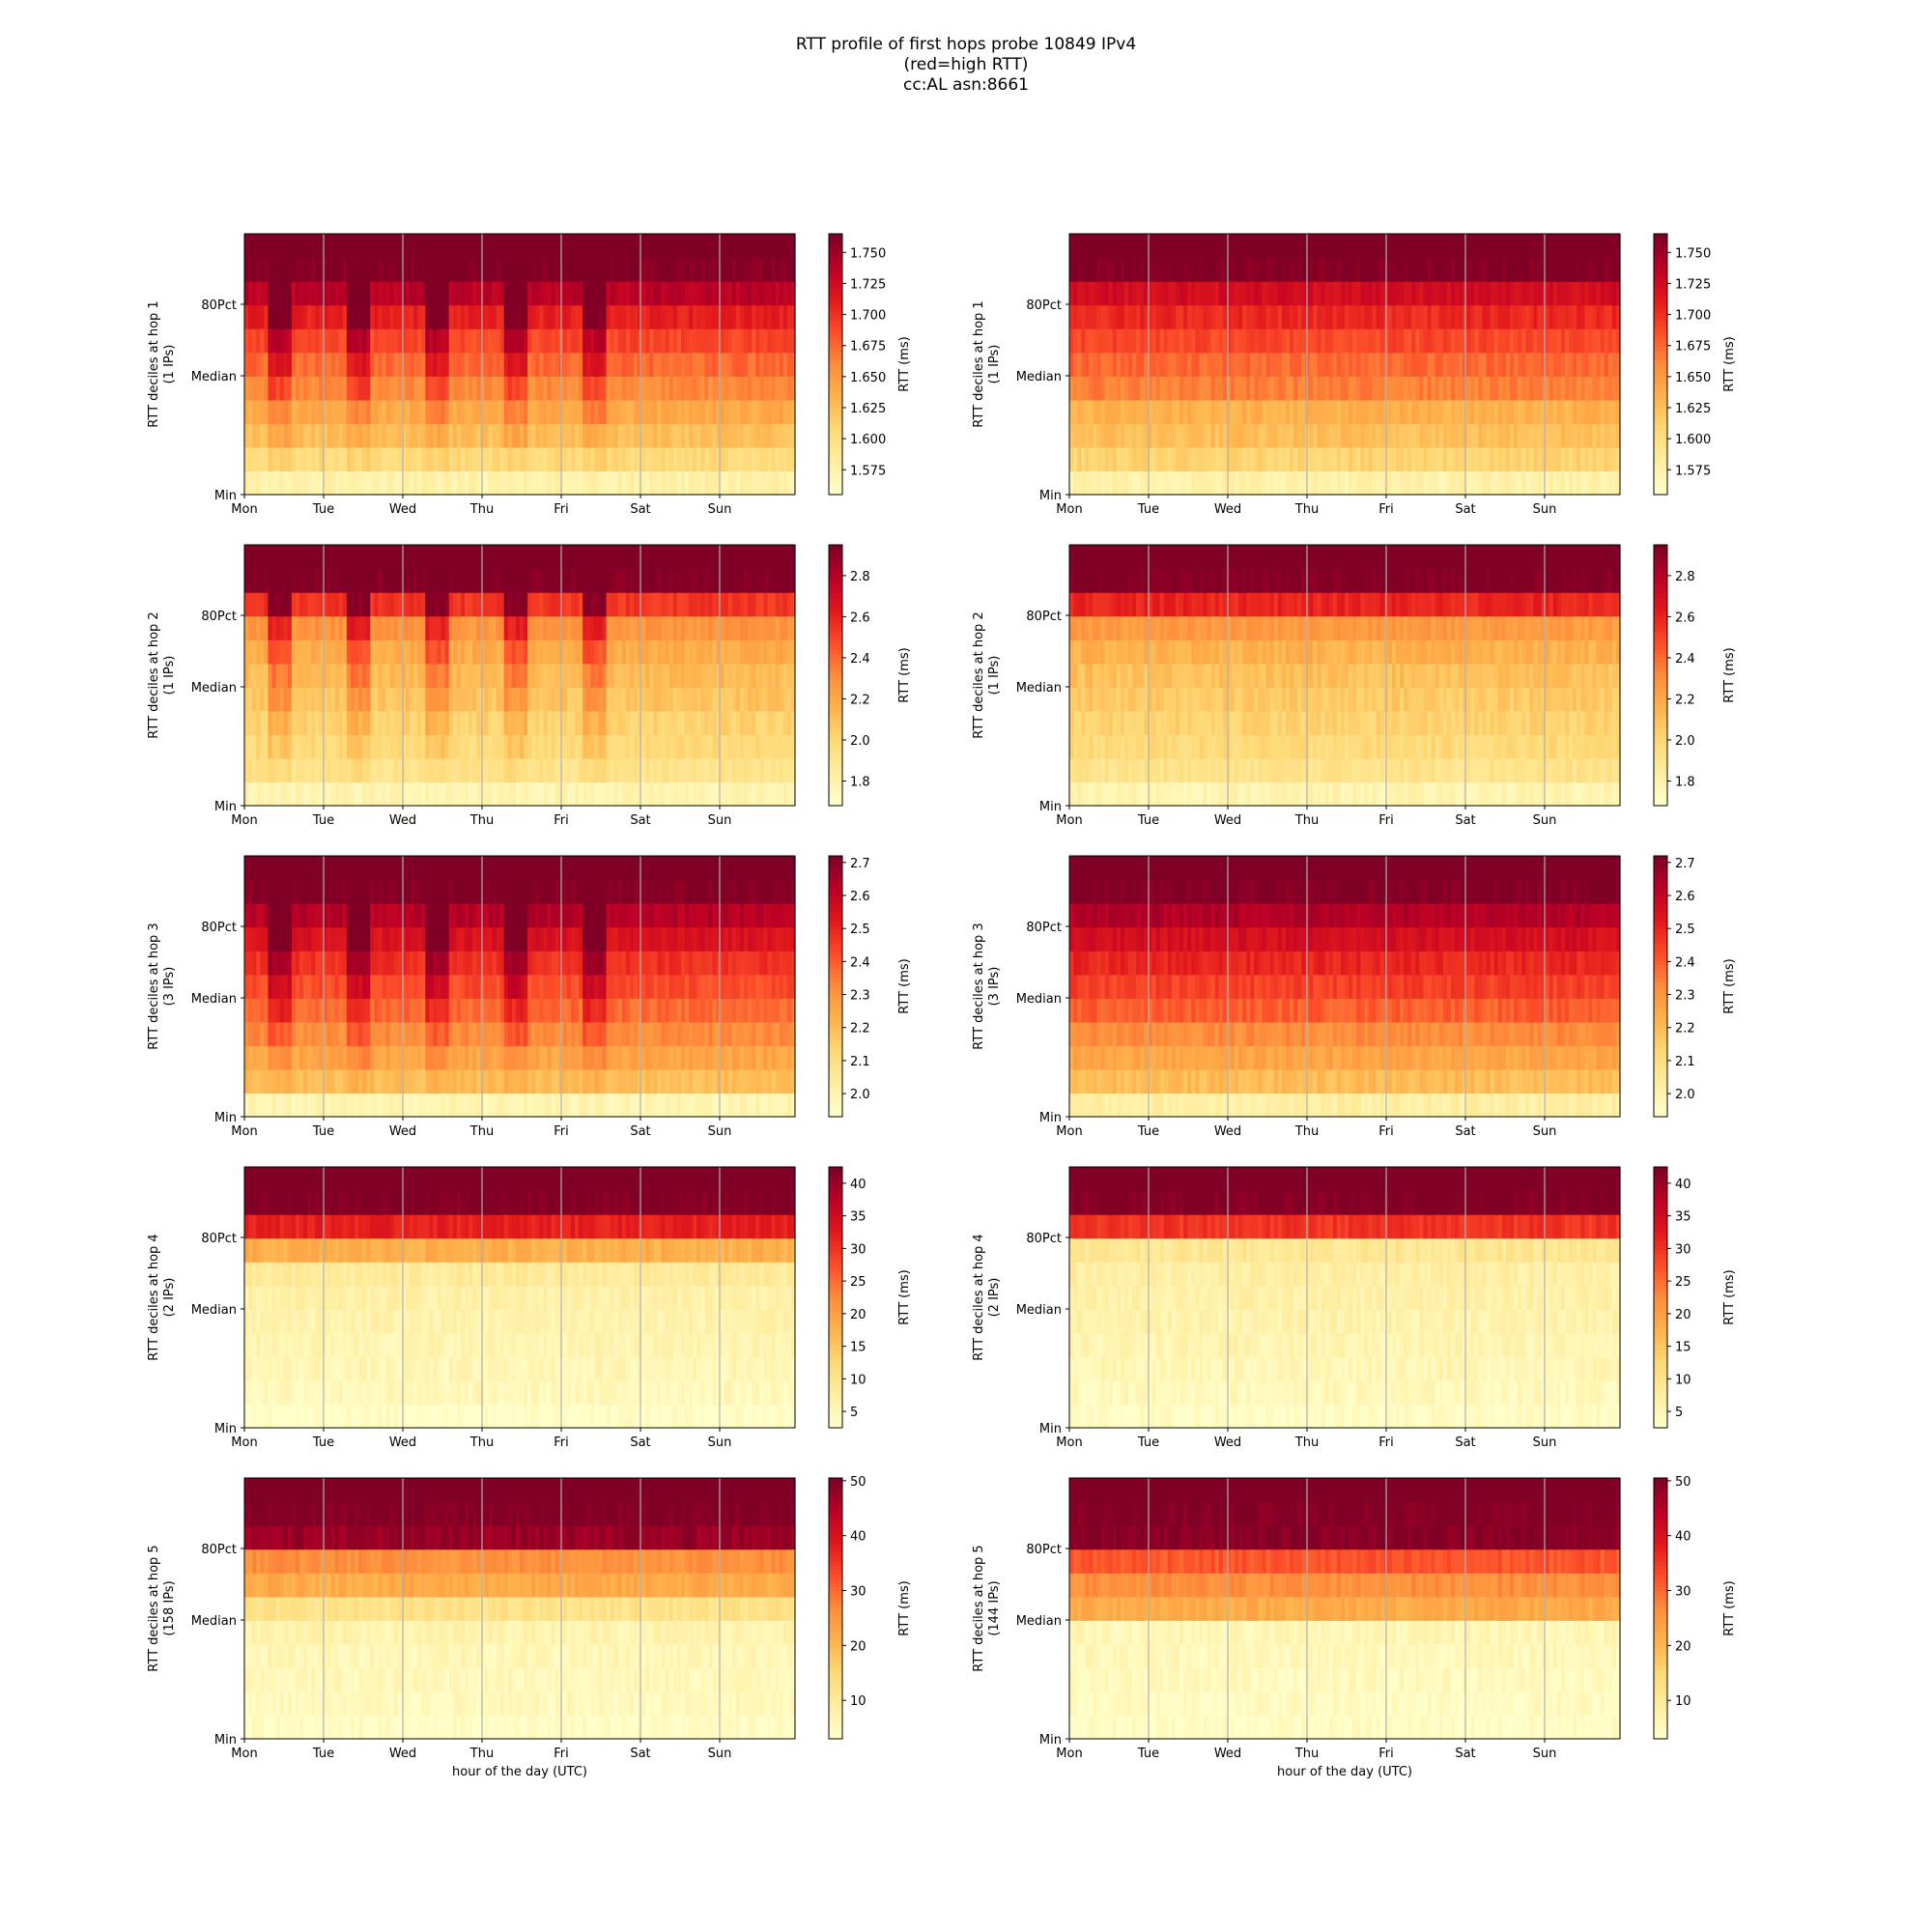 This screenshot has width=1932, height=1932. What do you see at coordinates (1069, 510) in the screenshot?
I see `x-tick-label: Mon` at bounding box center [1069, 510].